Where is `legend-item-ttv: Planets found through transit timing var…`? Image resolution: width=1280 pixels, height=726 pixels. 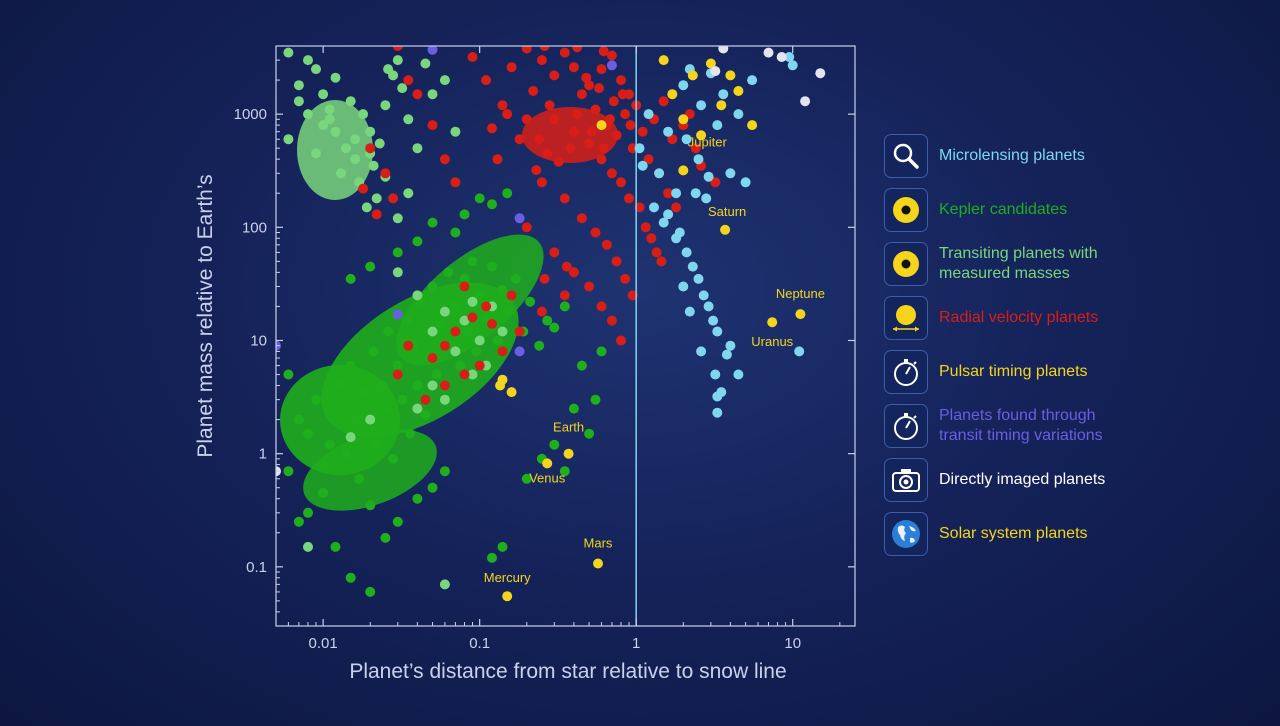 legend-item-ttv: Planets found through transit timing var… is located at coordinates (993, 426).